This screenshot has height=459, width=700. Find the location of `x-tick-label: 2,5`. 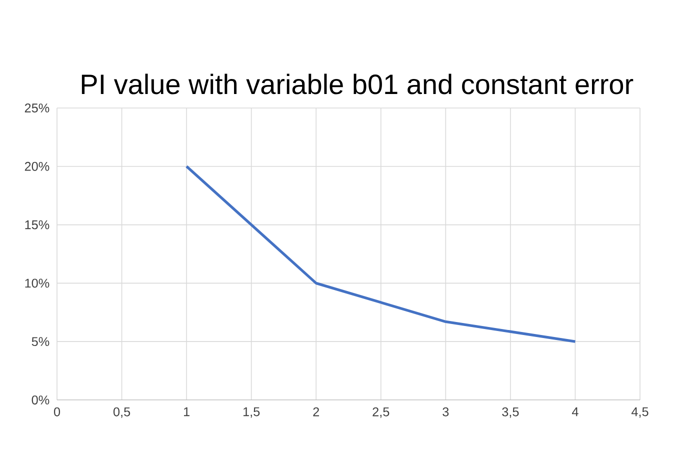

x-tick-label: 2,5 is located at coordinates (381, 412).